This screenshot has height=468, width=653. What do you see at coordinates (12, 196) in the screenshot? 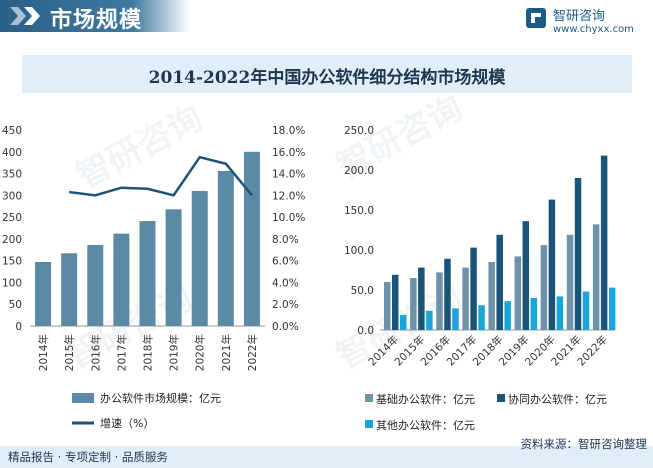
I see `y-left-tick-label: 300` at bounding box center [12, 196].